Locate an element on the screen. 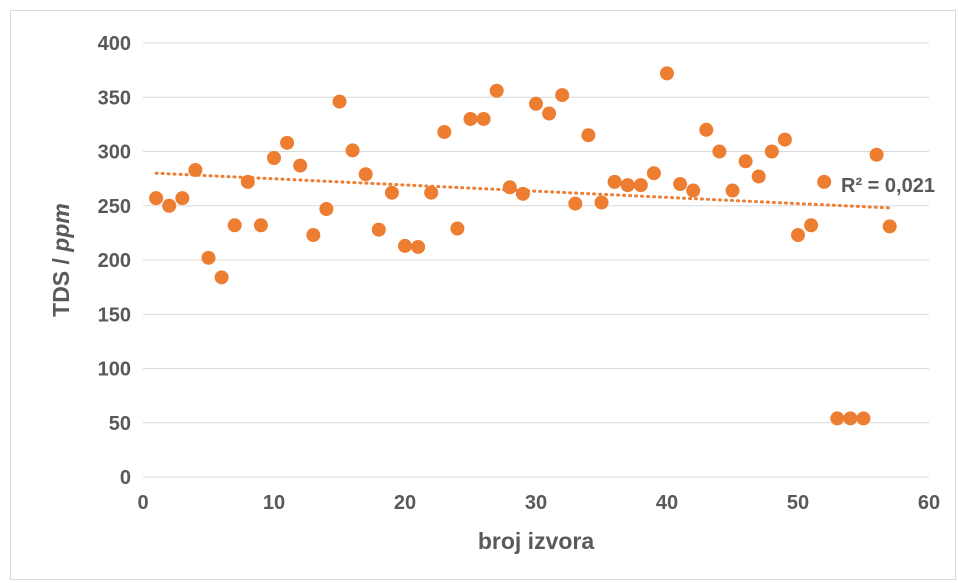  x-tick-label: 50 is located at coordinates (798, 503).